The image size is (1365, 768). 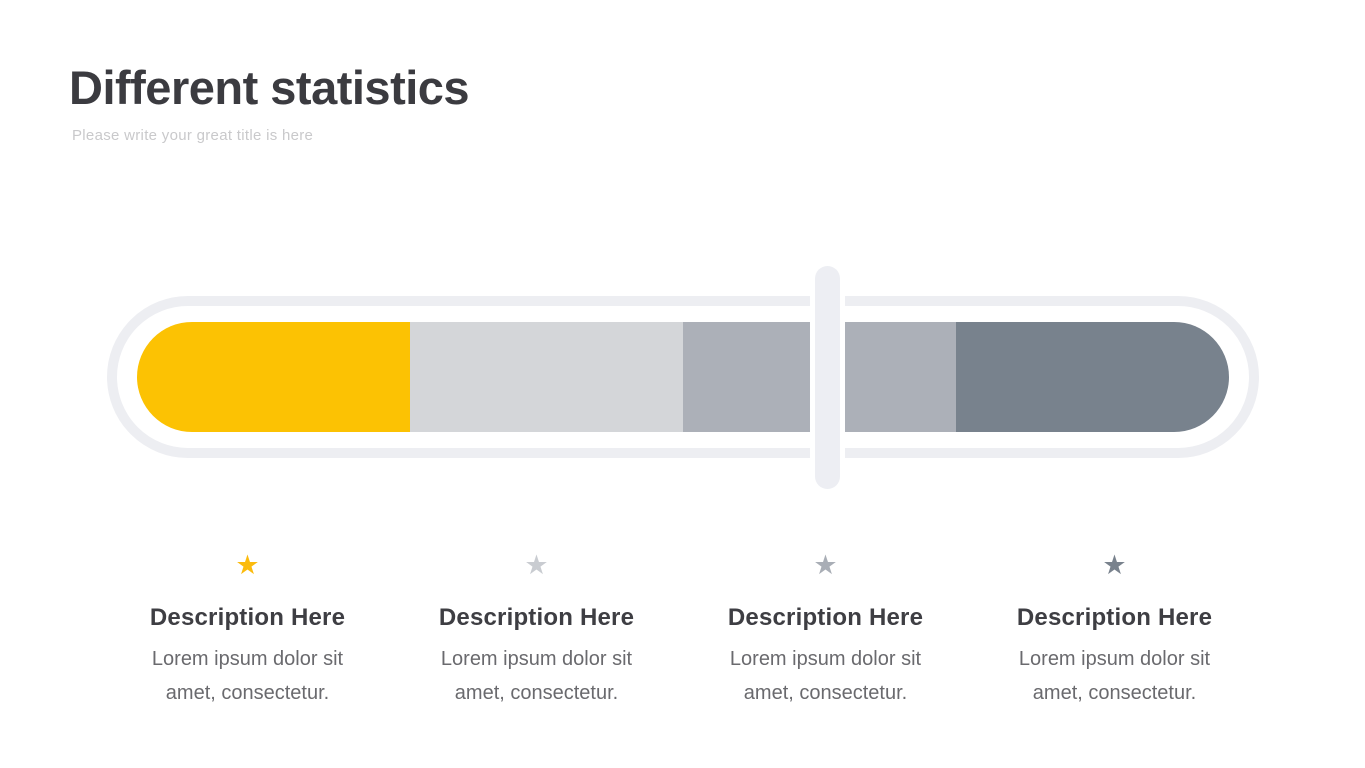 I want to click on slider-handle, so click(x=827, y=377).